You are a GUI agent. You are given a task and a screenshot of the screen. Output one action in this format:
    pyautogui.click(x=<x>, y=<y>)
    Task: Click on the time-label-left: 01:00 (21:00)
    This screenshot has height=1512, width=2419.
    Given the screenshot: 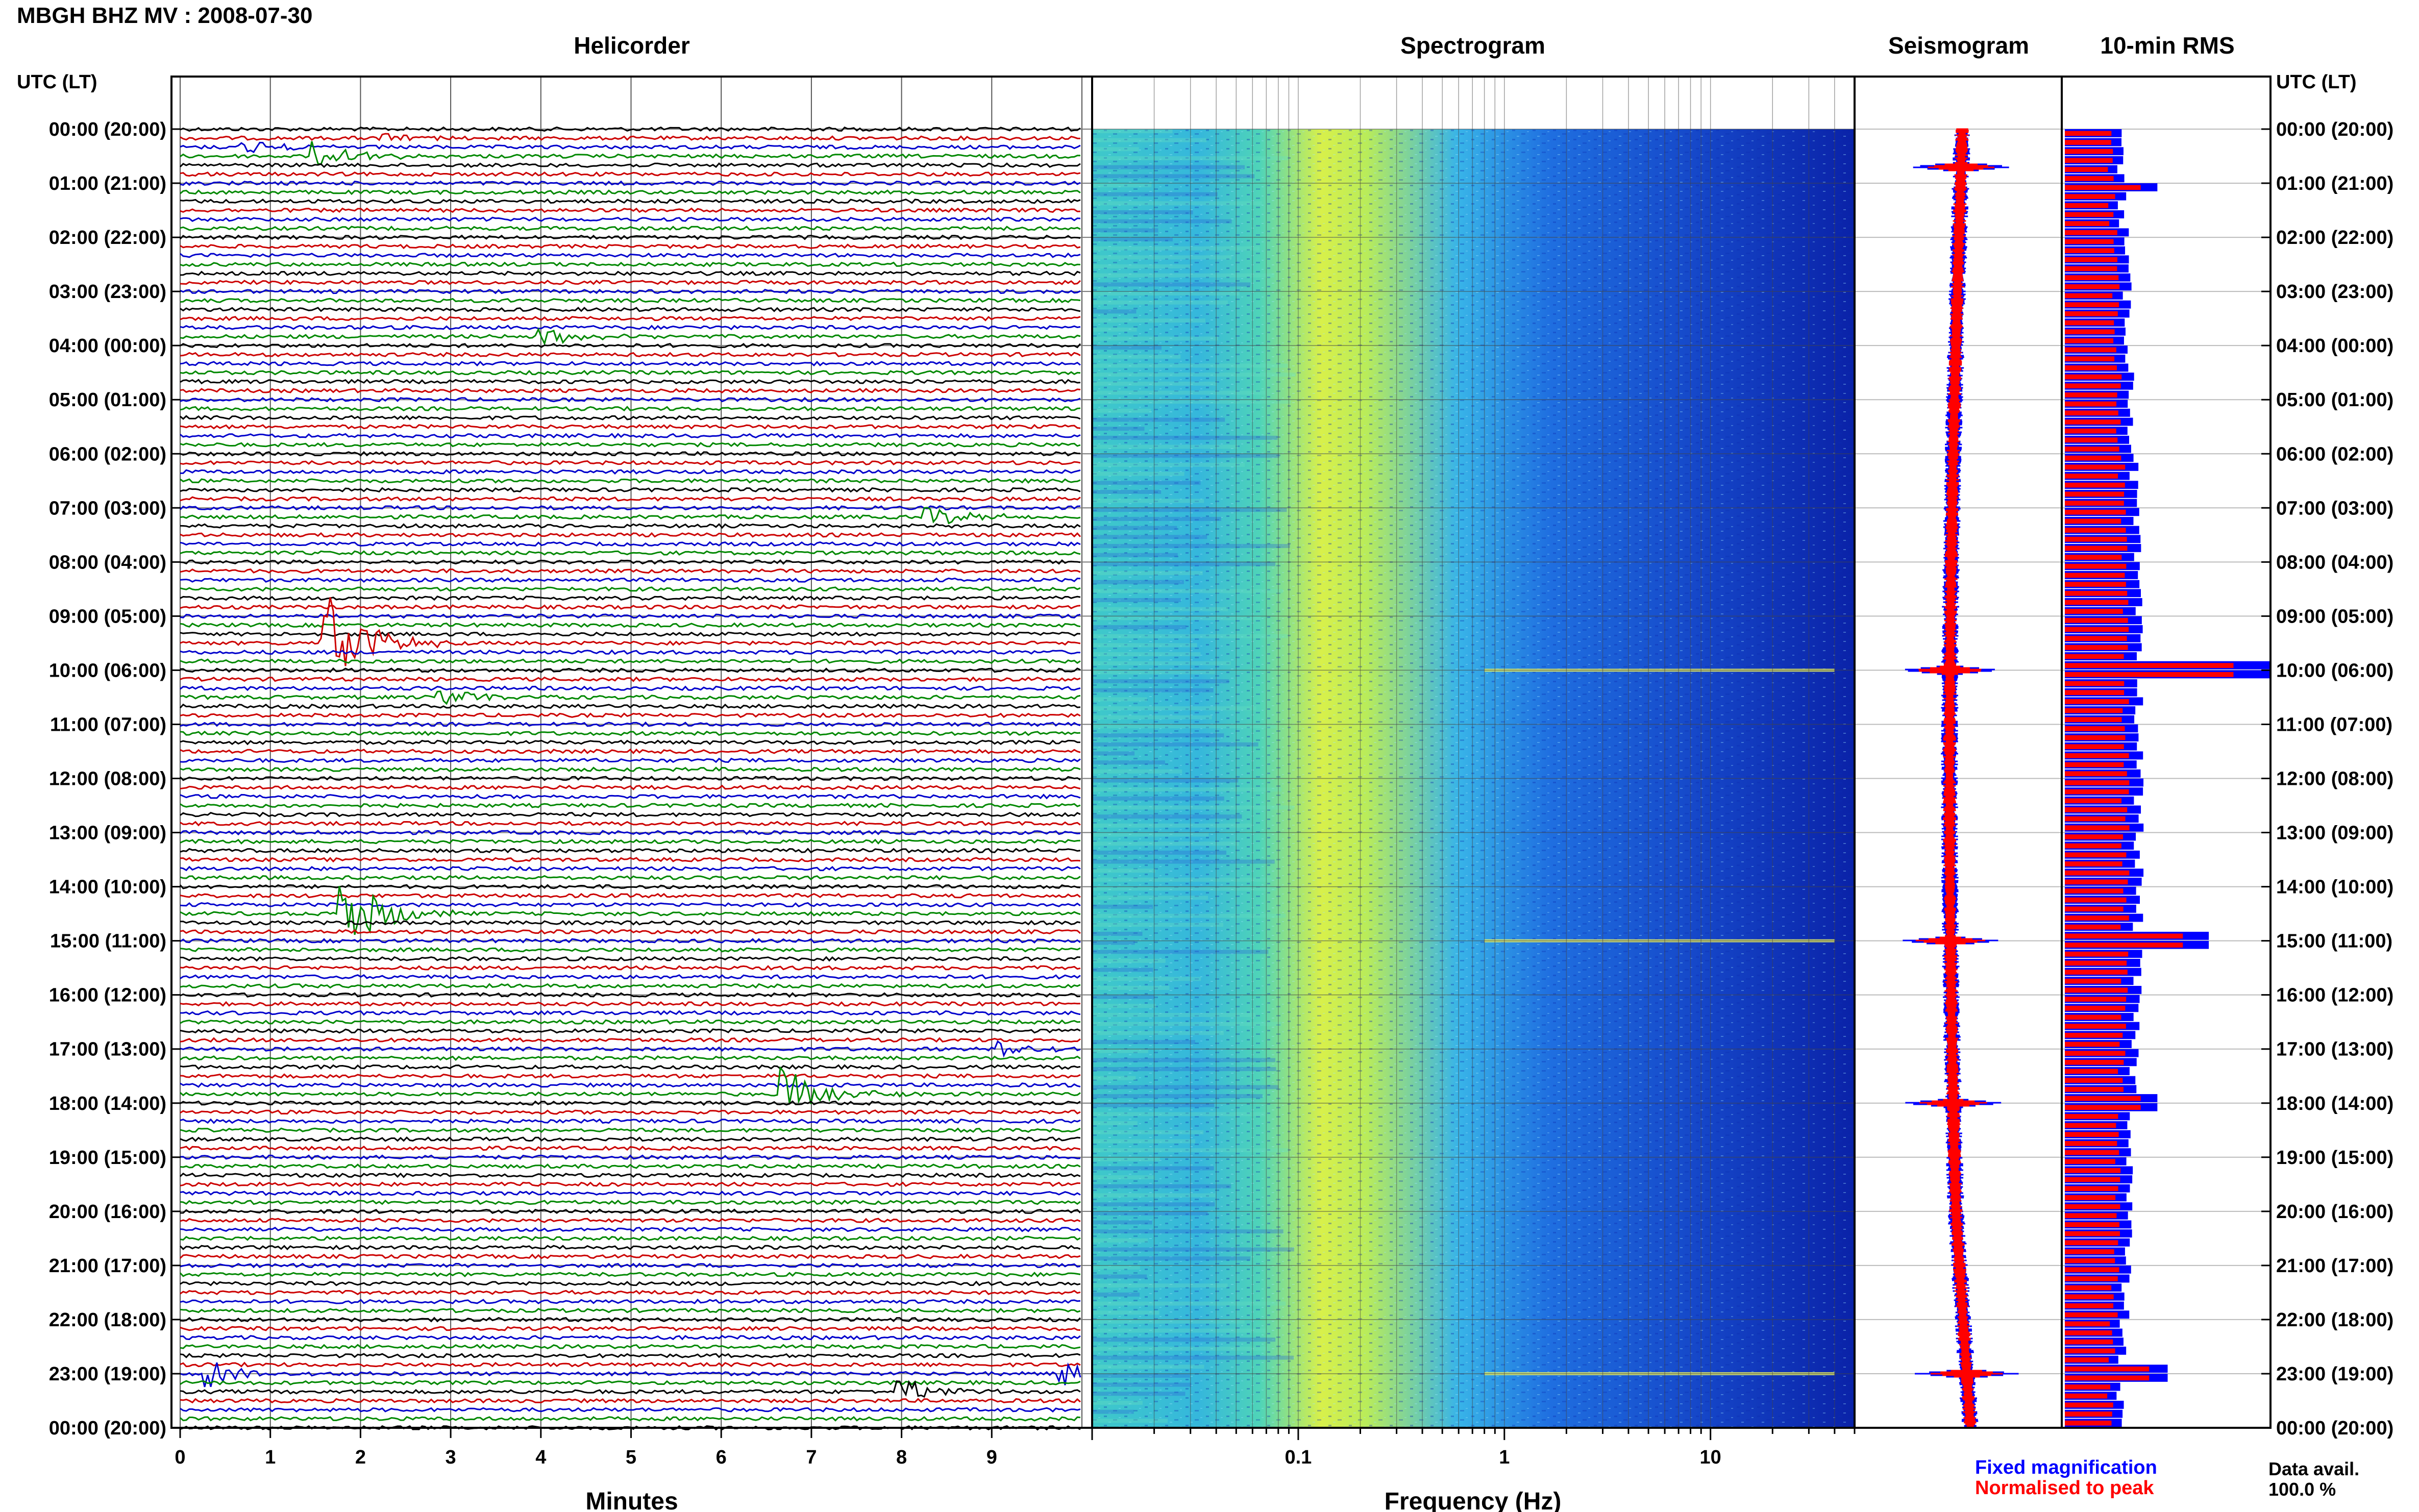 What is the action you would take?
    pyautogui.click(x=107, y=183)
    